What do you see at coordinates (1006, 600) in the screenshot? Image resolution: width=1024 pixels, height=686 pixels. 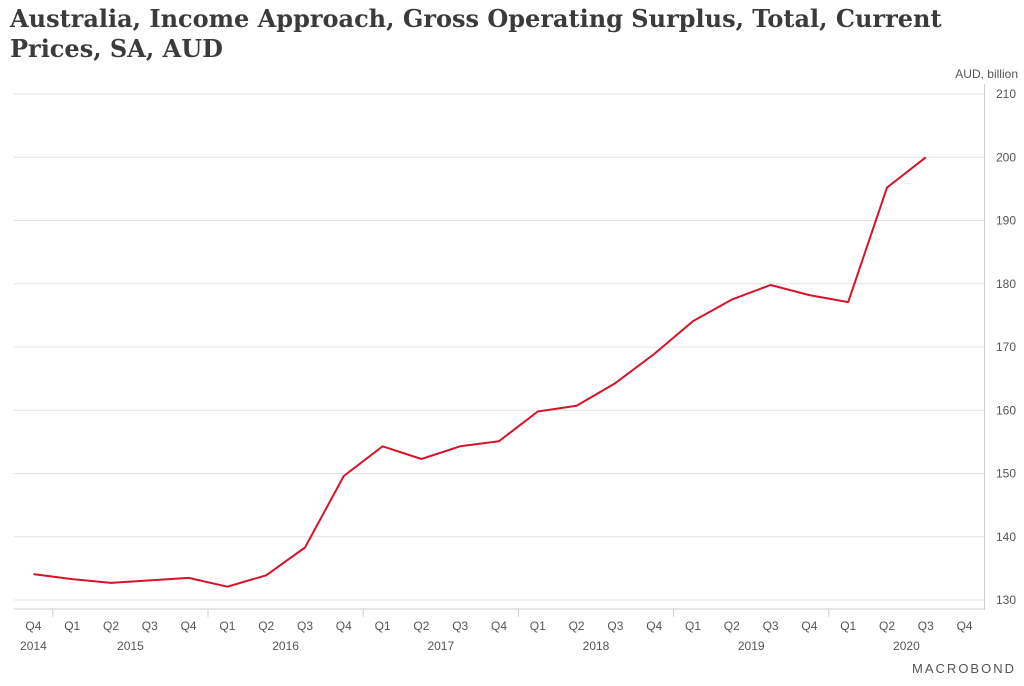 I see `y-tick-label: 130` at bounding box center [1006, 600].